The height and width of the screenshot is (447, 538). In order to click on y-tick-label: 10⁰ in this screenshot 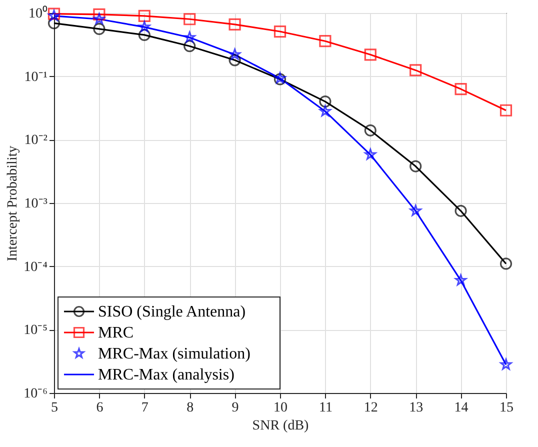, I will do `click(38, 14)`.